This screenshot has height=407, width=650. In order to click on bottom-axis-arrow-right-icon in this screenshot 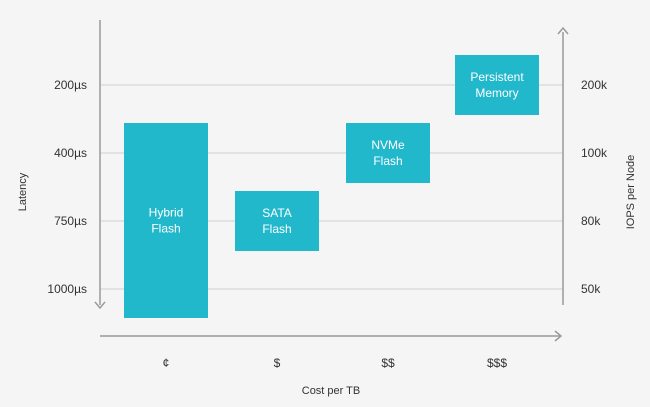, I will do `click(558, 336)`.